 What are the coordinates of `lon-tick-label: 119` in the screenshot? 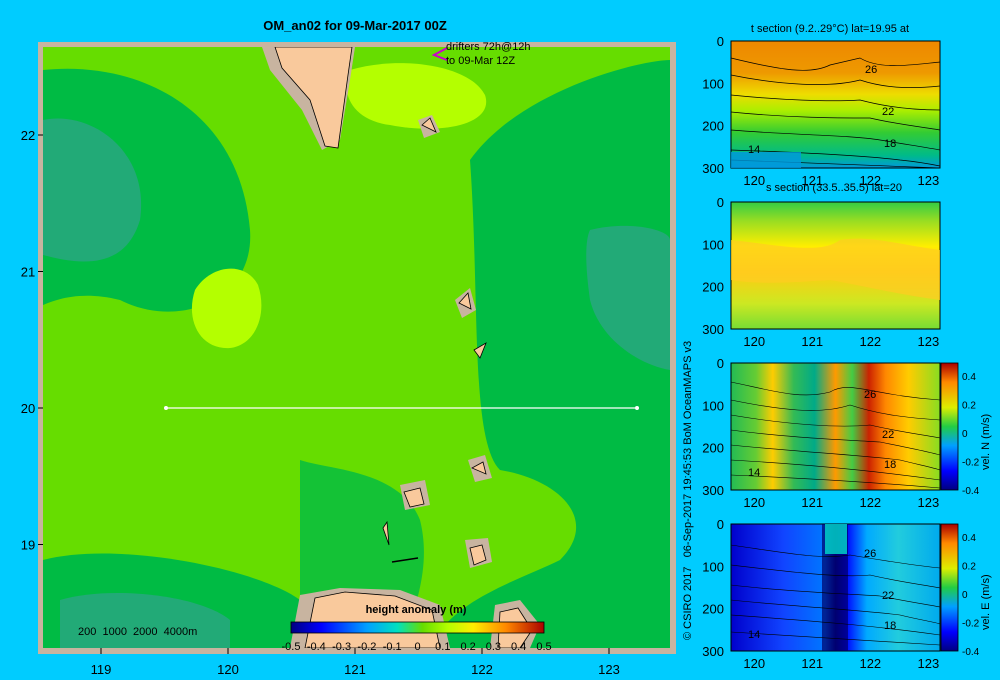 It's located at (101, 669).